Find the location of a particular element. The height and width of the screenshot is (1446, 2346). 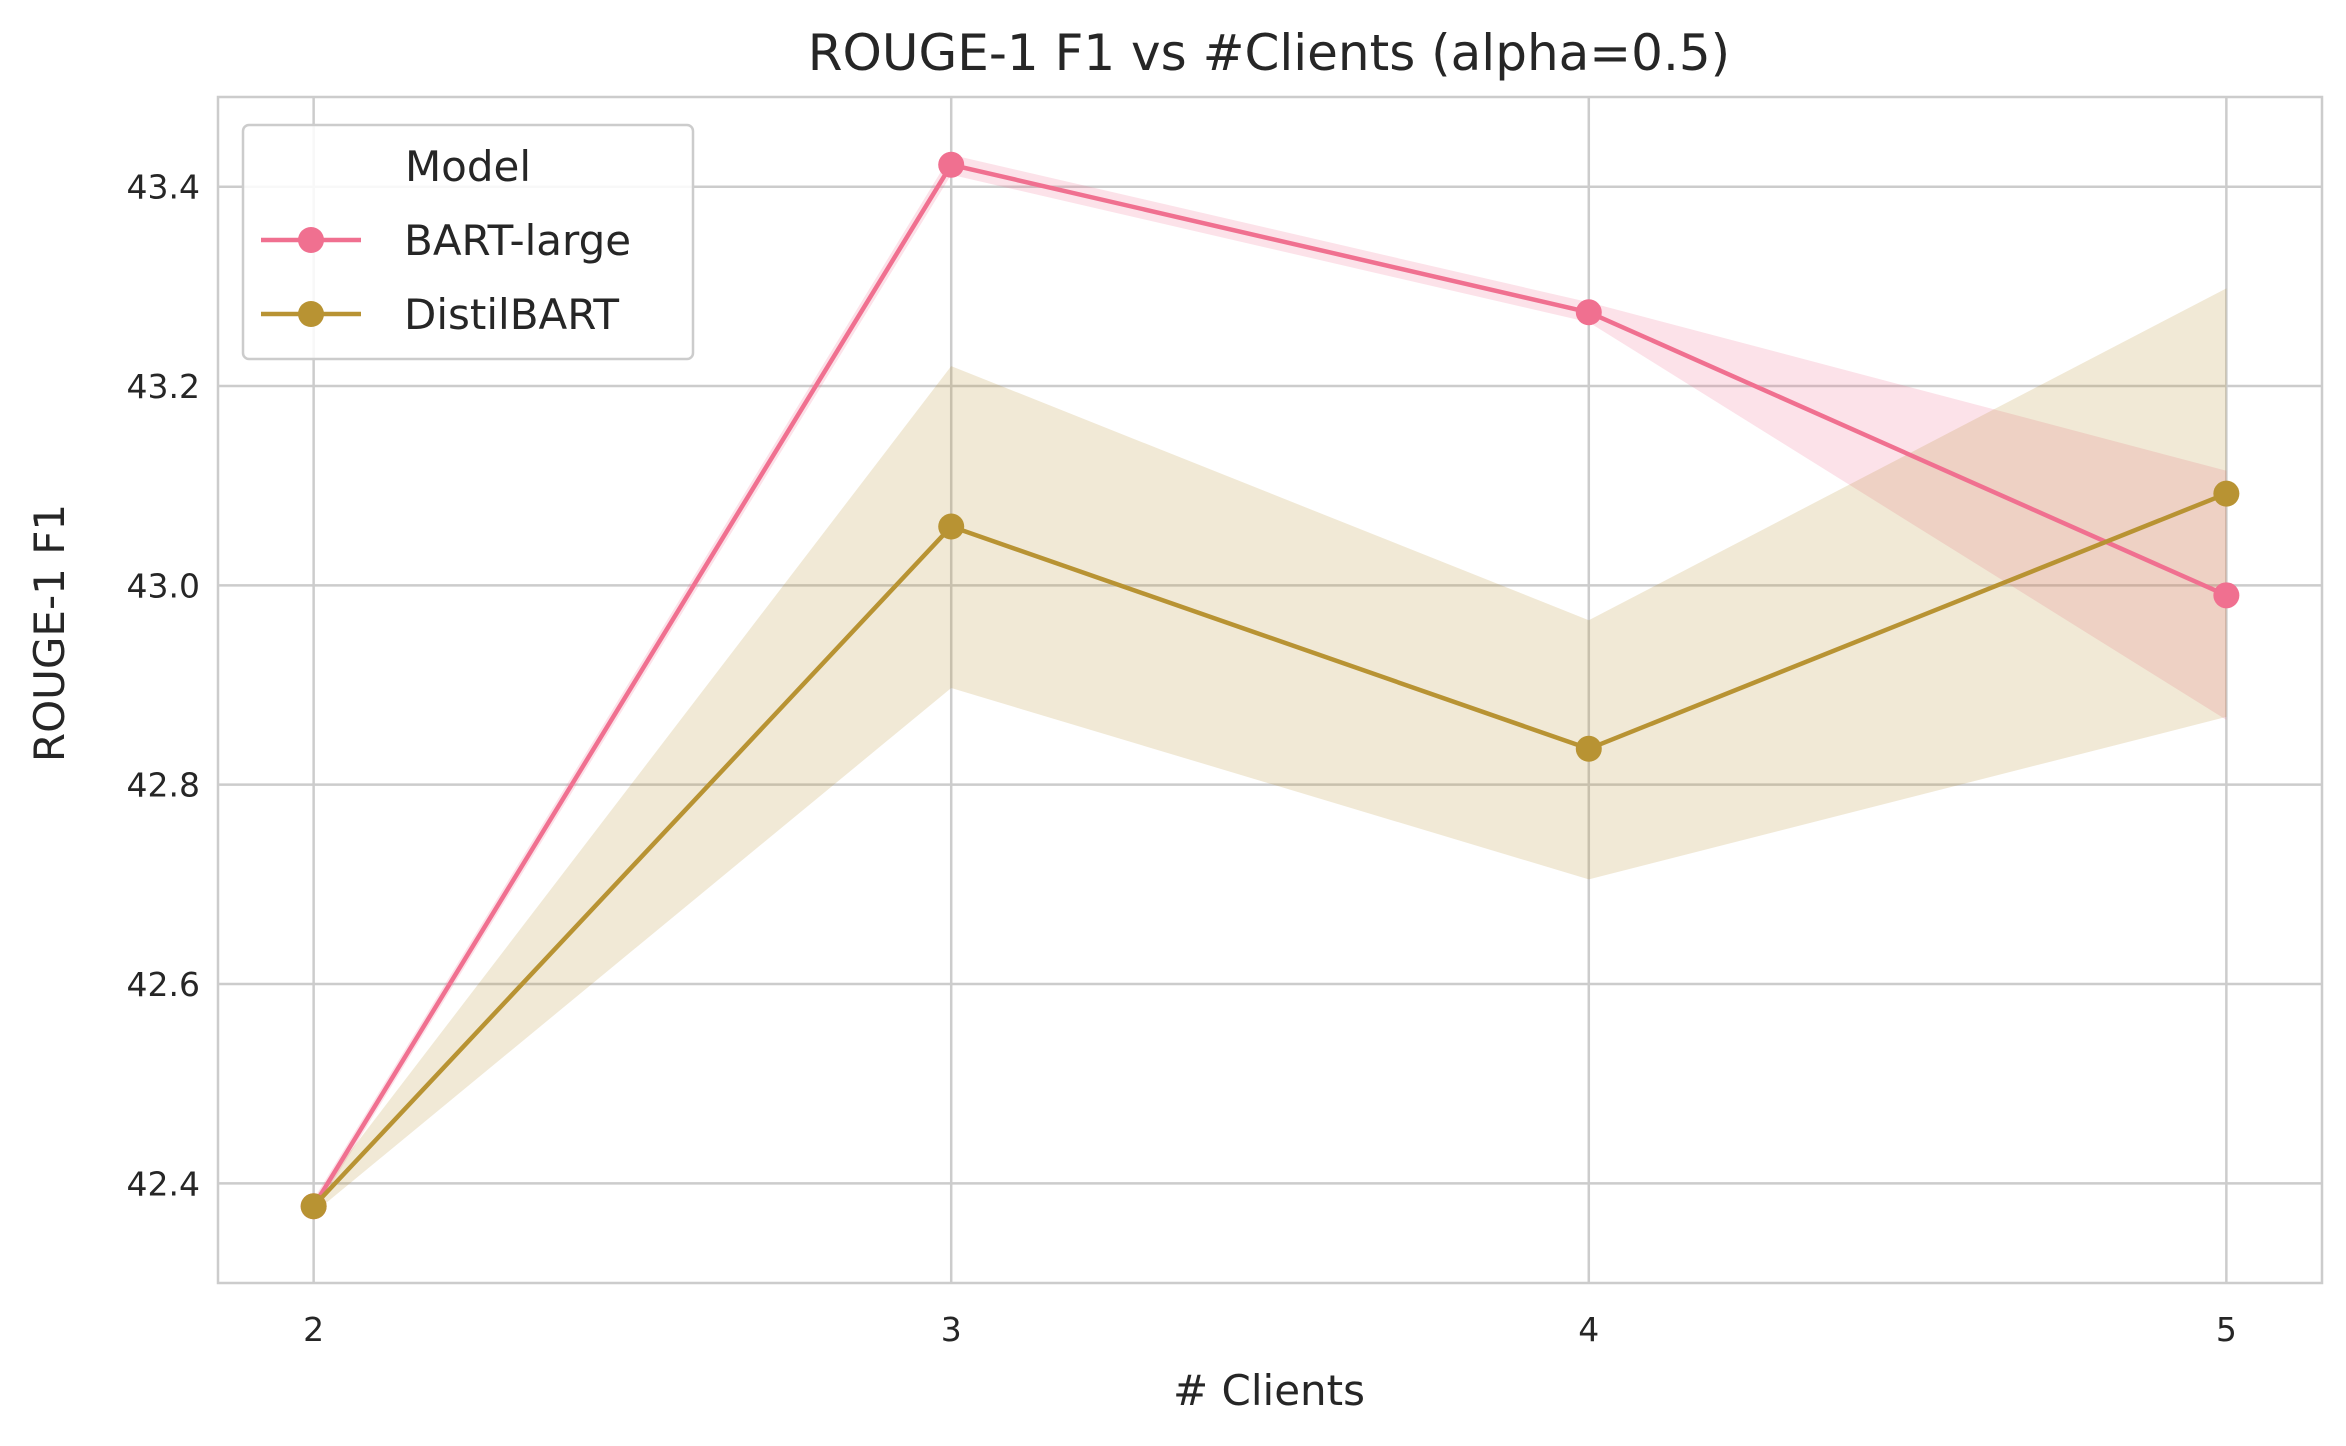

chart-title: ROUGE-1 F1 vs #Clients (alpha=0.5) is located at coordinates (1269, 53).